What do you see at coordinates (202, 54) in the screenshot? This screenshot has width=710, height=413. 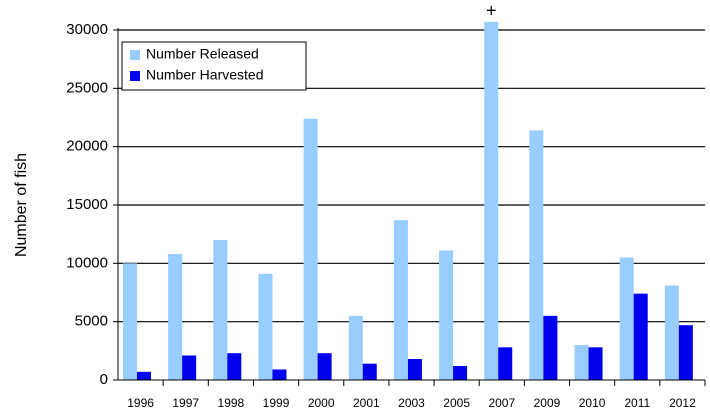 I see `legend-label: Number Released` at bounding box center [202, 54].